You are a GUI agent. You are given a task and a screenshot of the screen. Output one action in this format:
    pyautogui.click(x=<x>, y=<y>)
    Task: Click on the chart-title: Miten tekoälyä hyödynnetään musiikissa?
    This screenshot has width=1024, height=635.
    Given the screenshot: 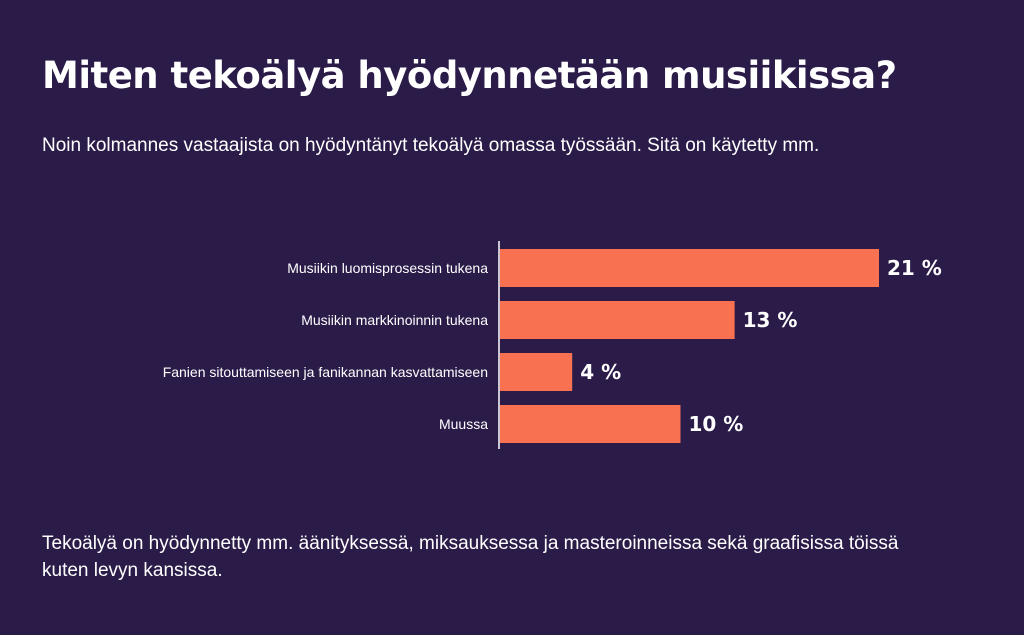 What is the action you would take?
    pyautogui.click(x=469, y=75)
    